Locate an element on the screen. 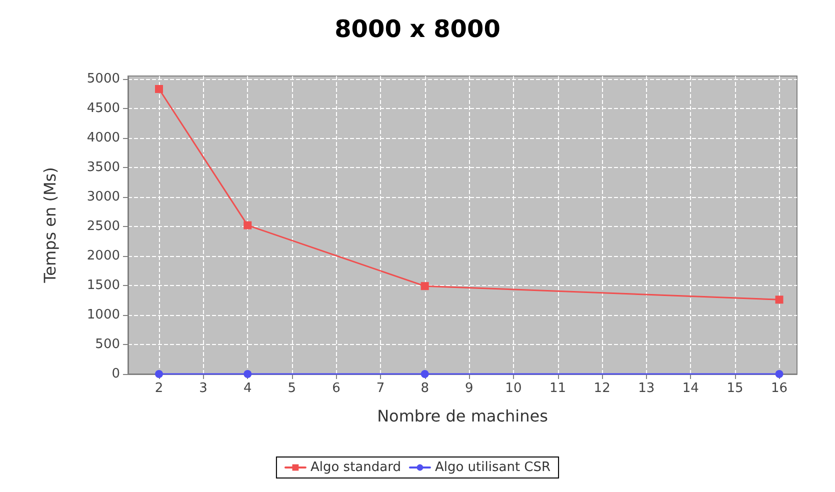  y-tick-label: 3500 is located at coordinates (103, 167).